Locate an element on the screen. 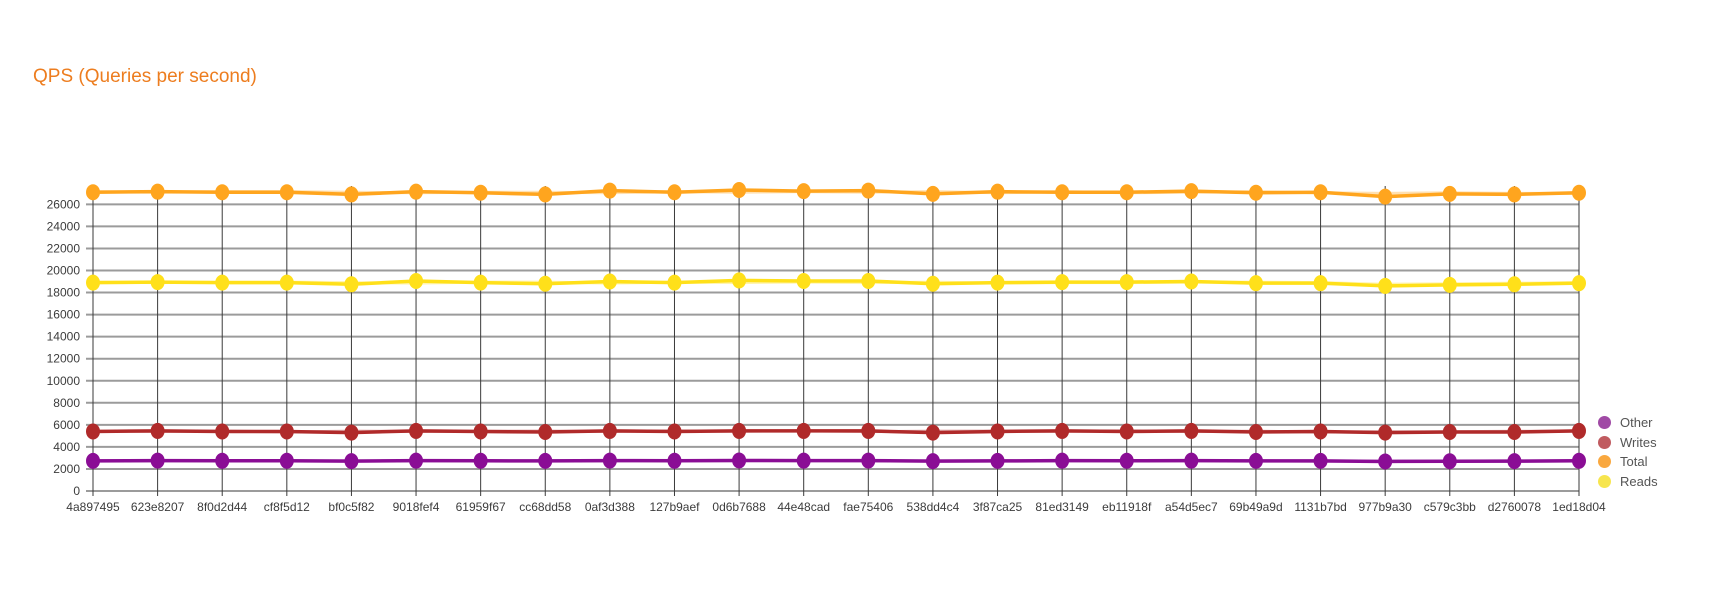 This screenshot has height=591, width=1733. legend-item-reads: Reads is located at coordinates (1628, 482).